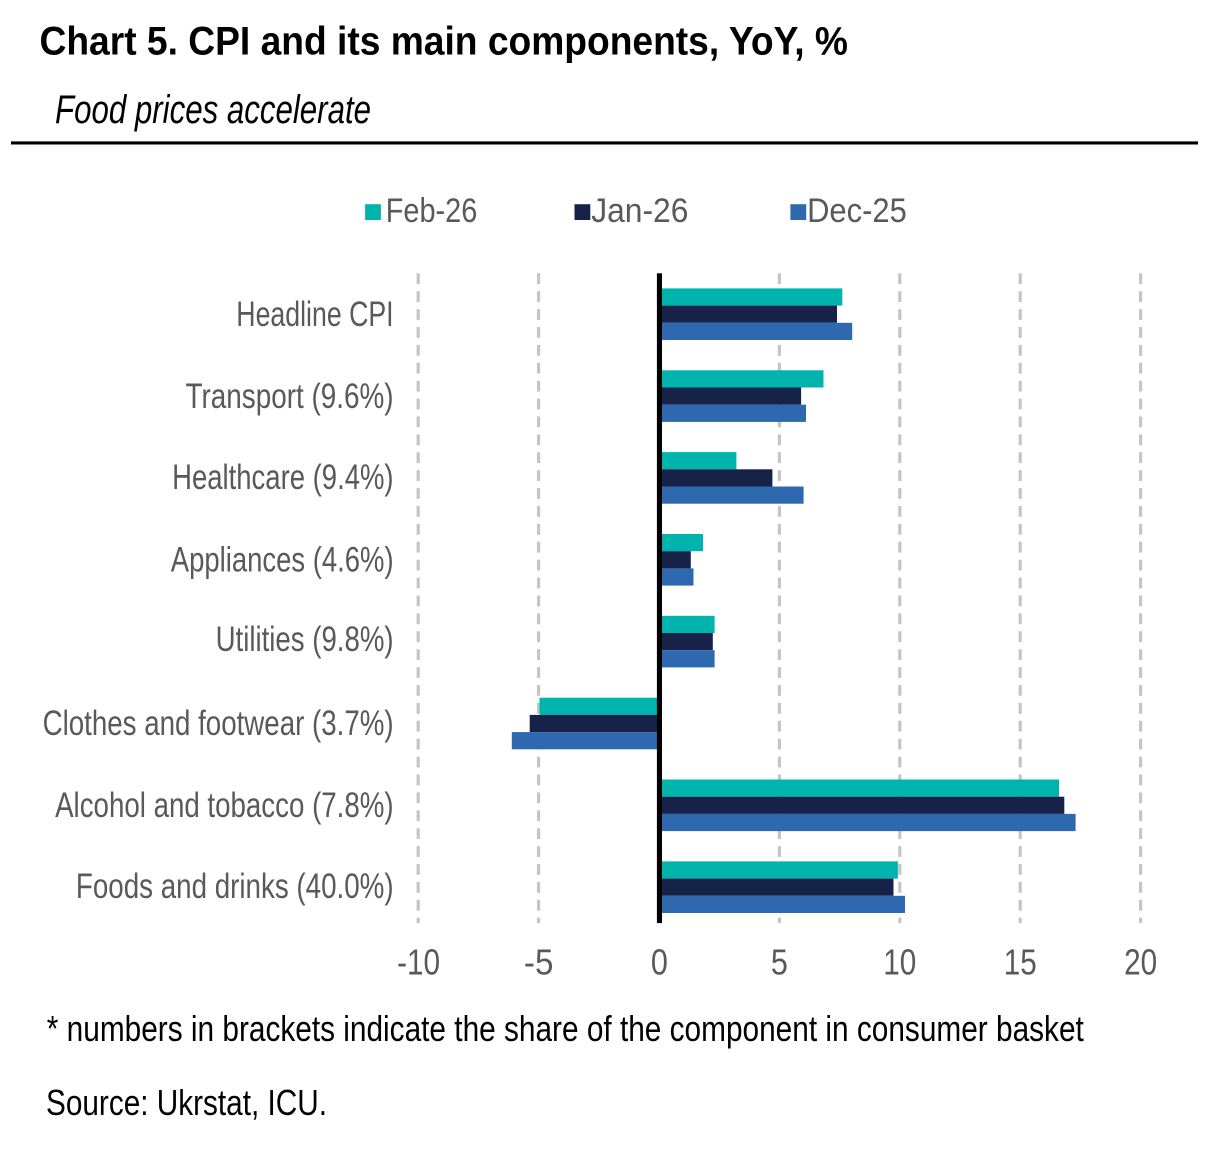 This screenshot has height=1161, width=1223. What do you see at coordinates (779, 961) in the screenshot?
I see `svg-text: 5` at bounding box center [779, 961].